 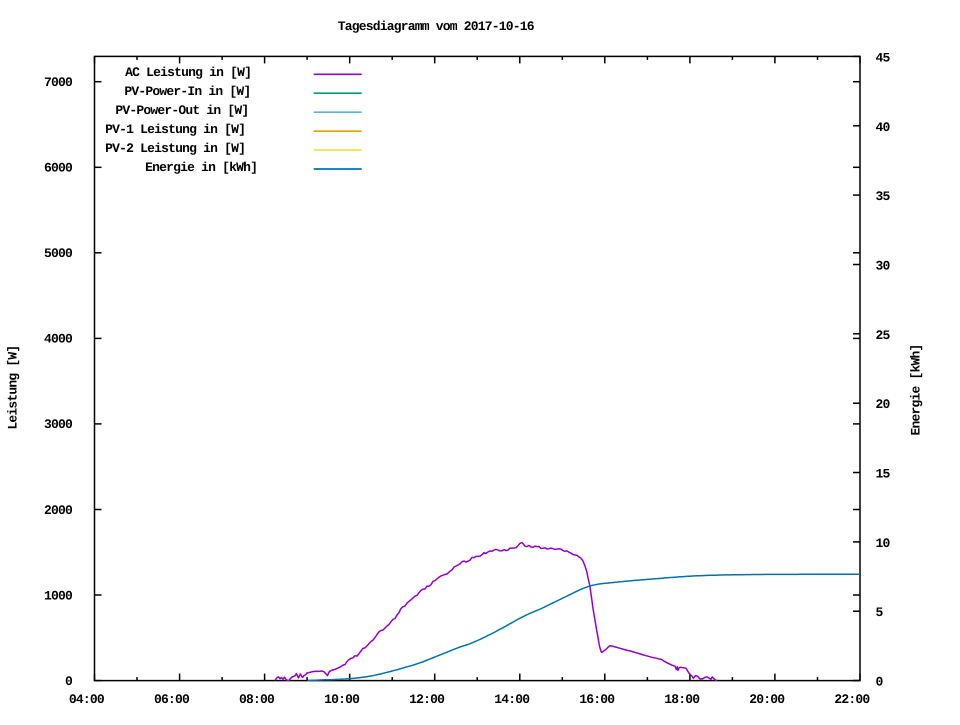 What do you see at coordinates (512, 699) in the screenshot?
I see `svg-text: 14:00` at bounding box center [512, 699].